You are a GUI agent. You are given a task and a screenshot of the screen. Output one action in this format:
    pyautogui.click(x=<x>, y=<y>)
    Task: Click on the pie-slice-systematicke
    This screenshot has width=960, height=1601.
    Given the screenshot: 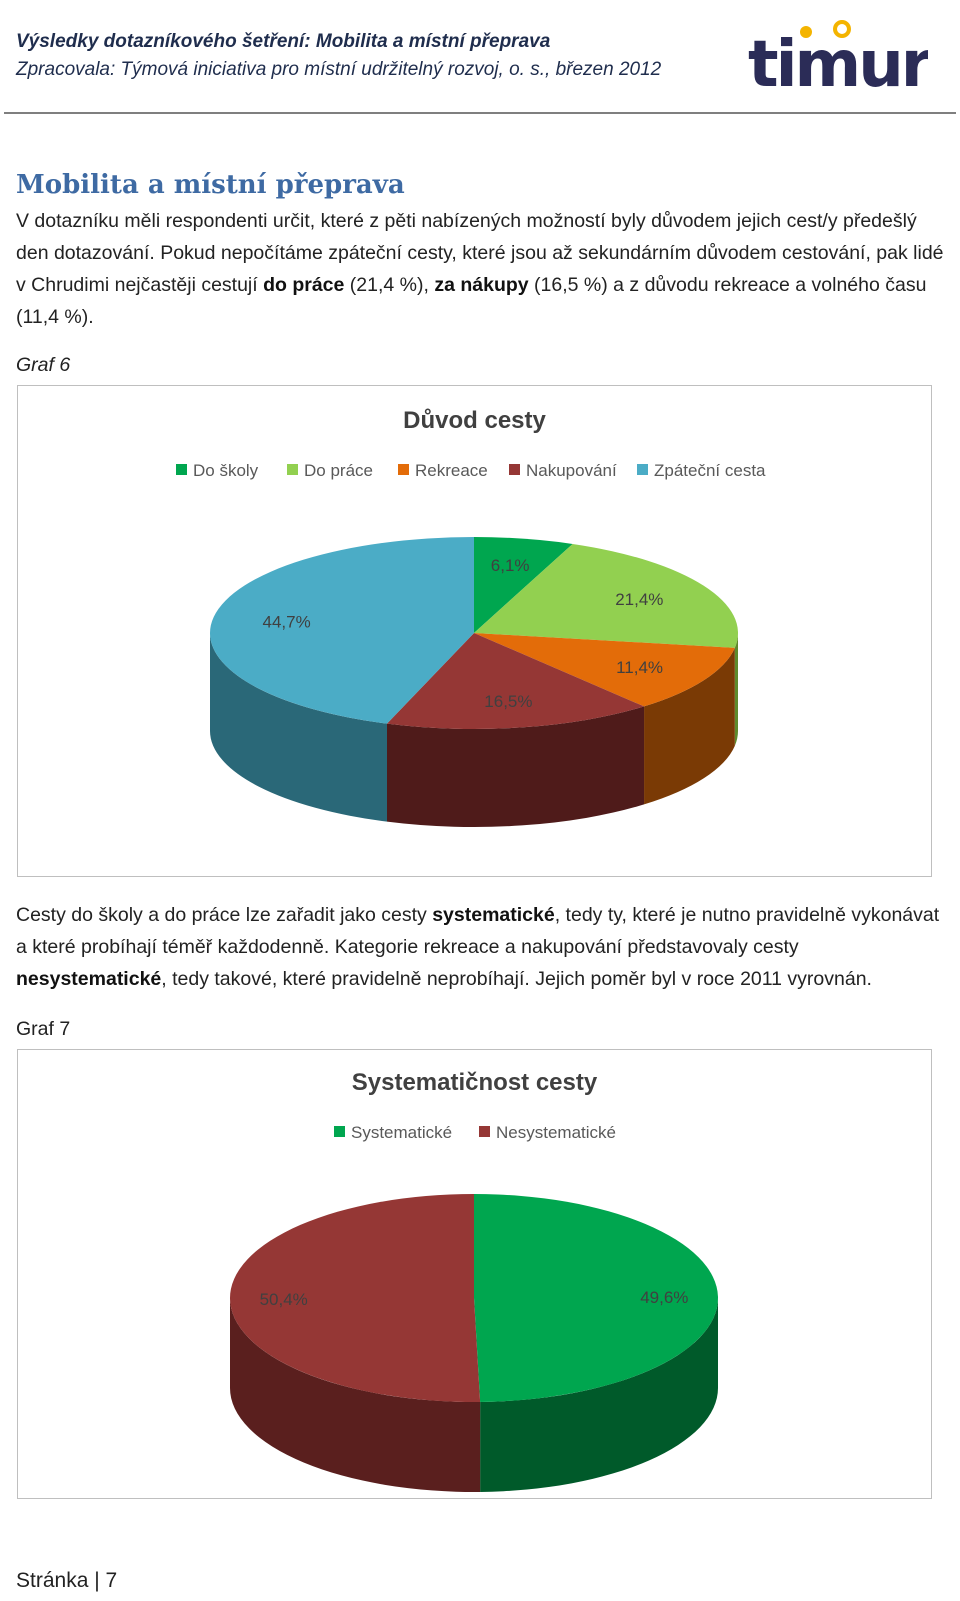 What is the action you would take?
    pyautogui.click(x=596, y=1298)
    